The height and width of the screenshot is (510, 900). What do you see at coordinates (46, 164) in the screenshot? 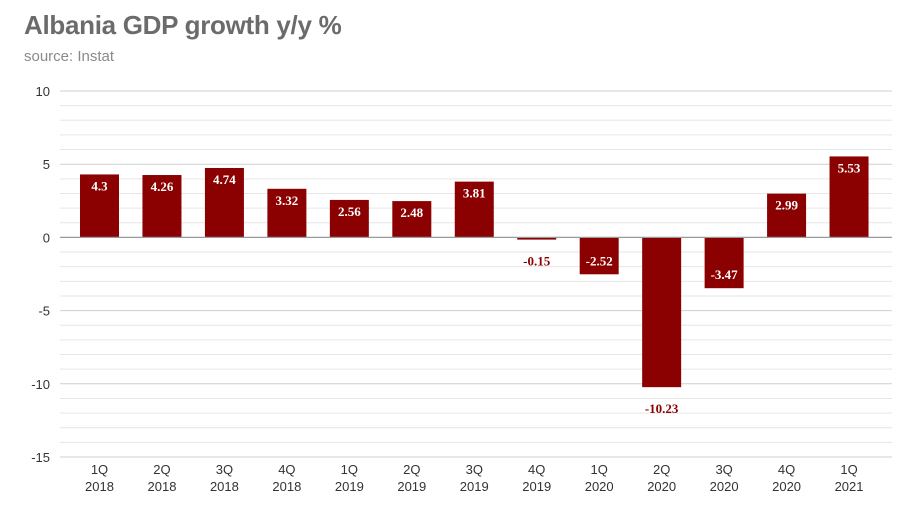
I see `y-tick-label: 5` at bounding box center [46, 164].